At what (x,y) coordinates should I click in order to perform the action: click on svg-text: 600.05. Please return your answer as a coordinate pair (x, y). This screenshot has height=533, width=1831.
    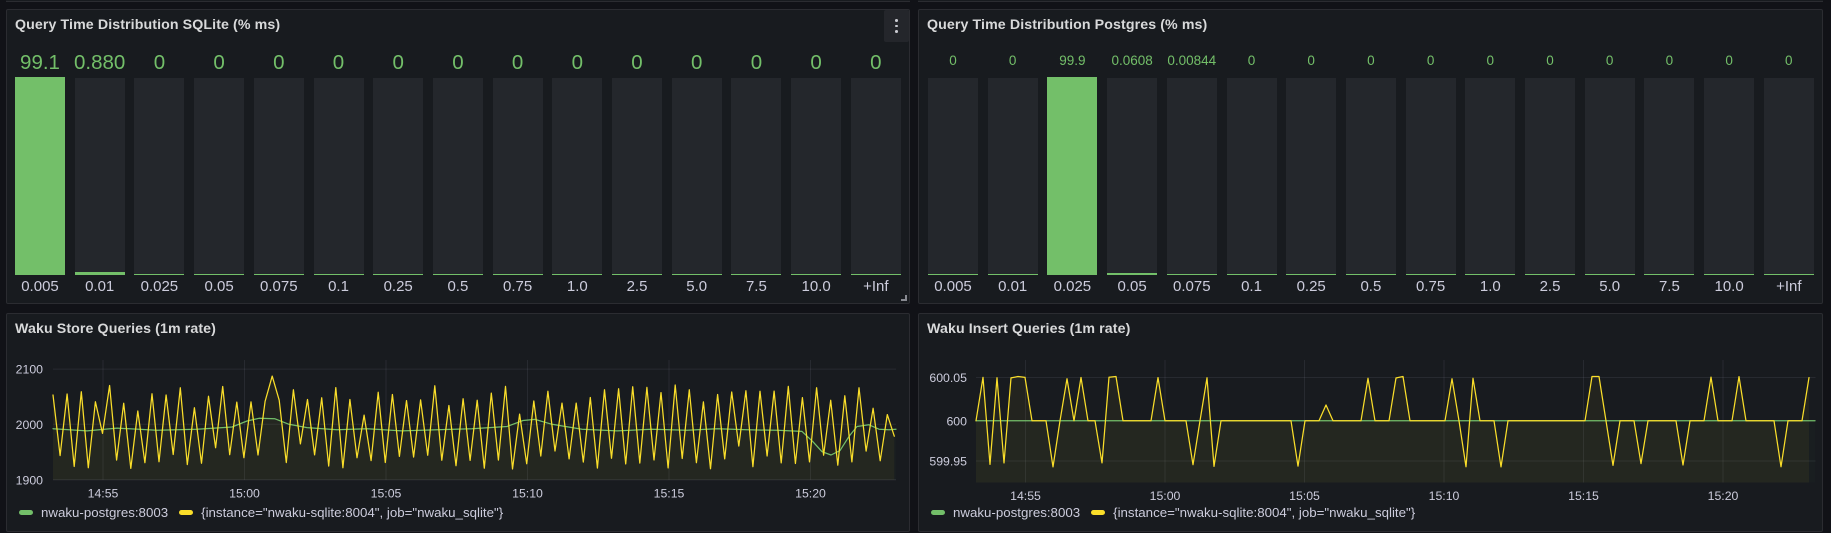
    Looking at the image, I should click on (948, 378).